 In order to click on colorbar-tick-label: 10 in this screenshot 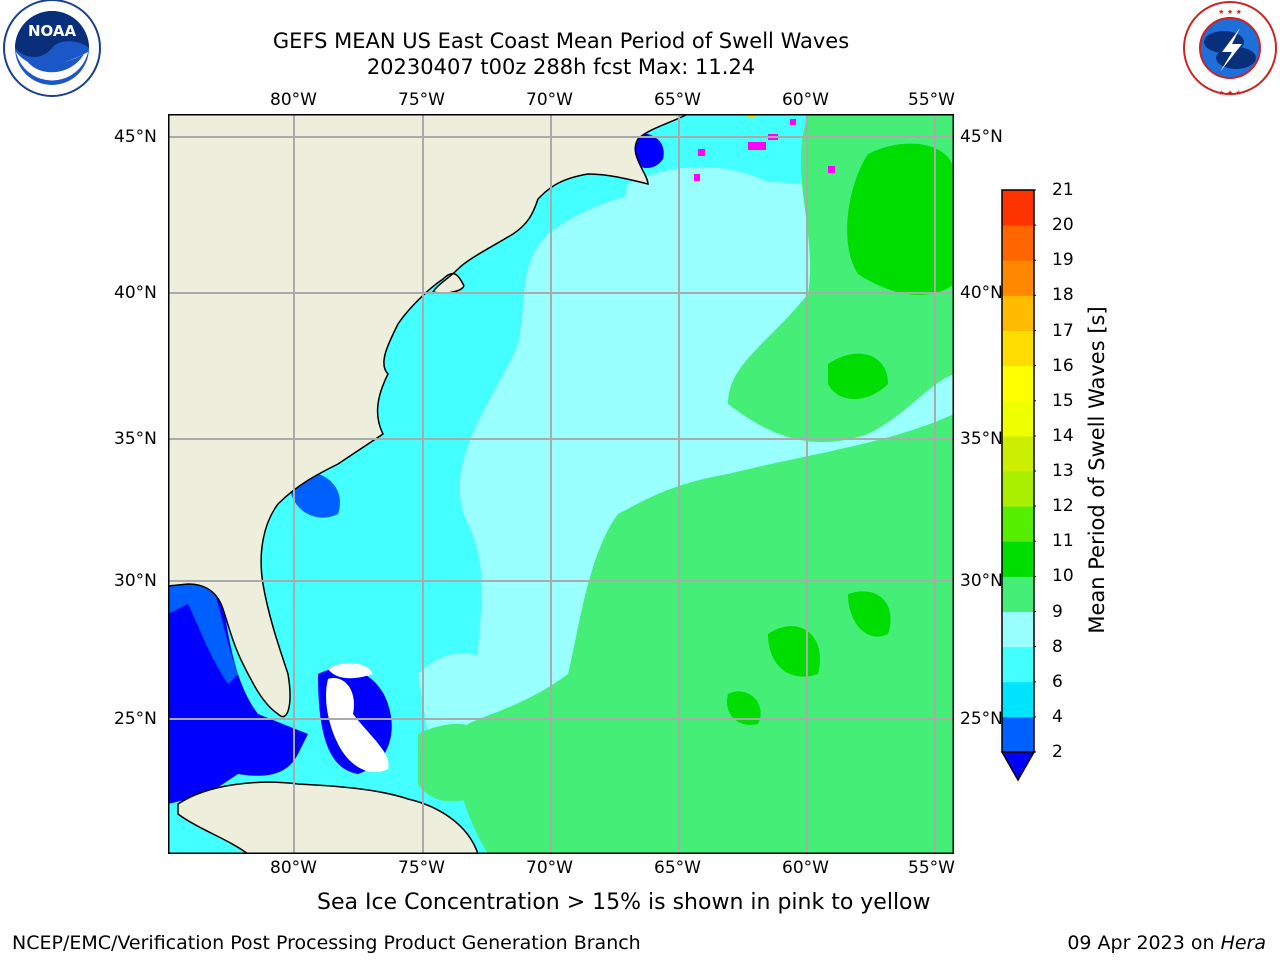, I will do `click(1063, 576)`.